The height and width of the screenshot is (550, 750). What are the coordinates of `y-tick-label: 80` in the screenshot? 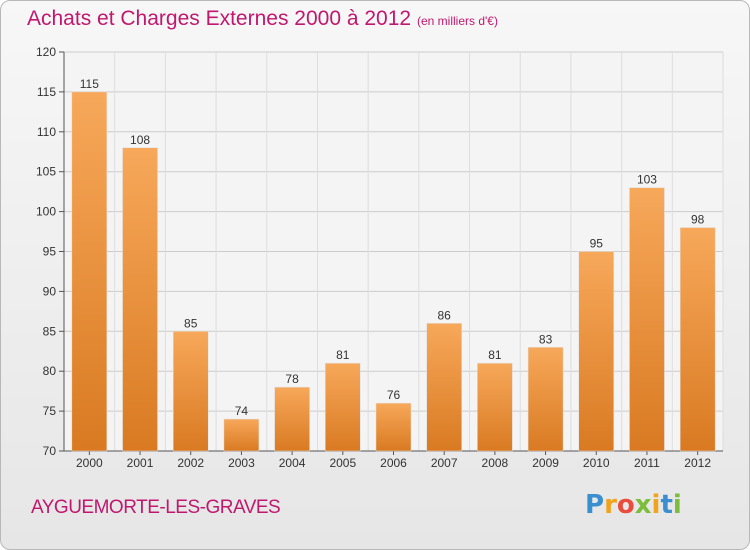 It's located at (50, 371).